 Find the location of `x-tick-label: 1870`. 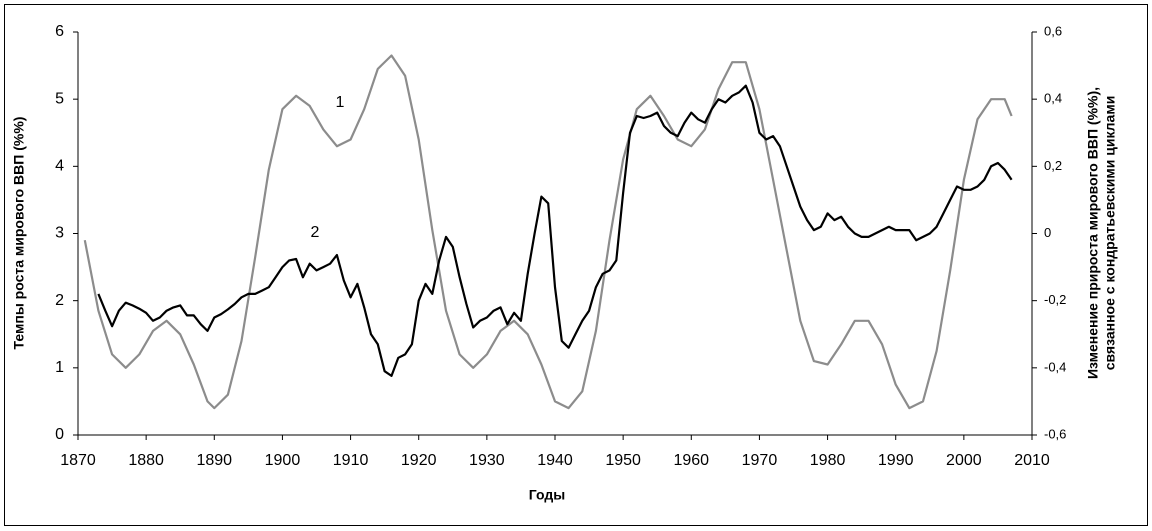

x-tick-label: 1870 is located at coordinates (78, 460).